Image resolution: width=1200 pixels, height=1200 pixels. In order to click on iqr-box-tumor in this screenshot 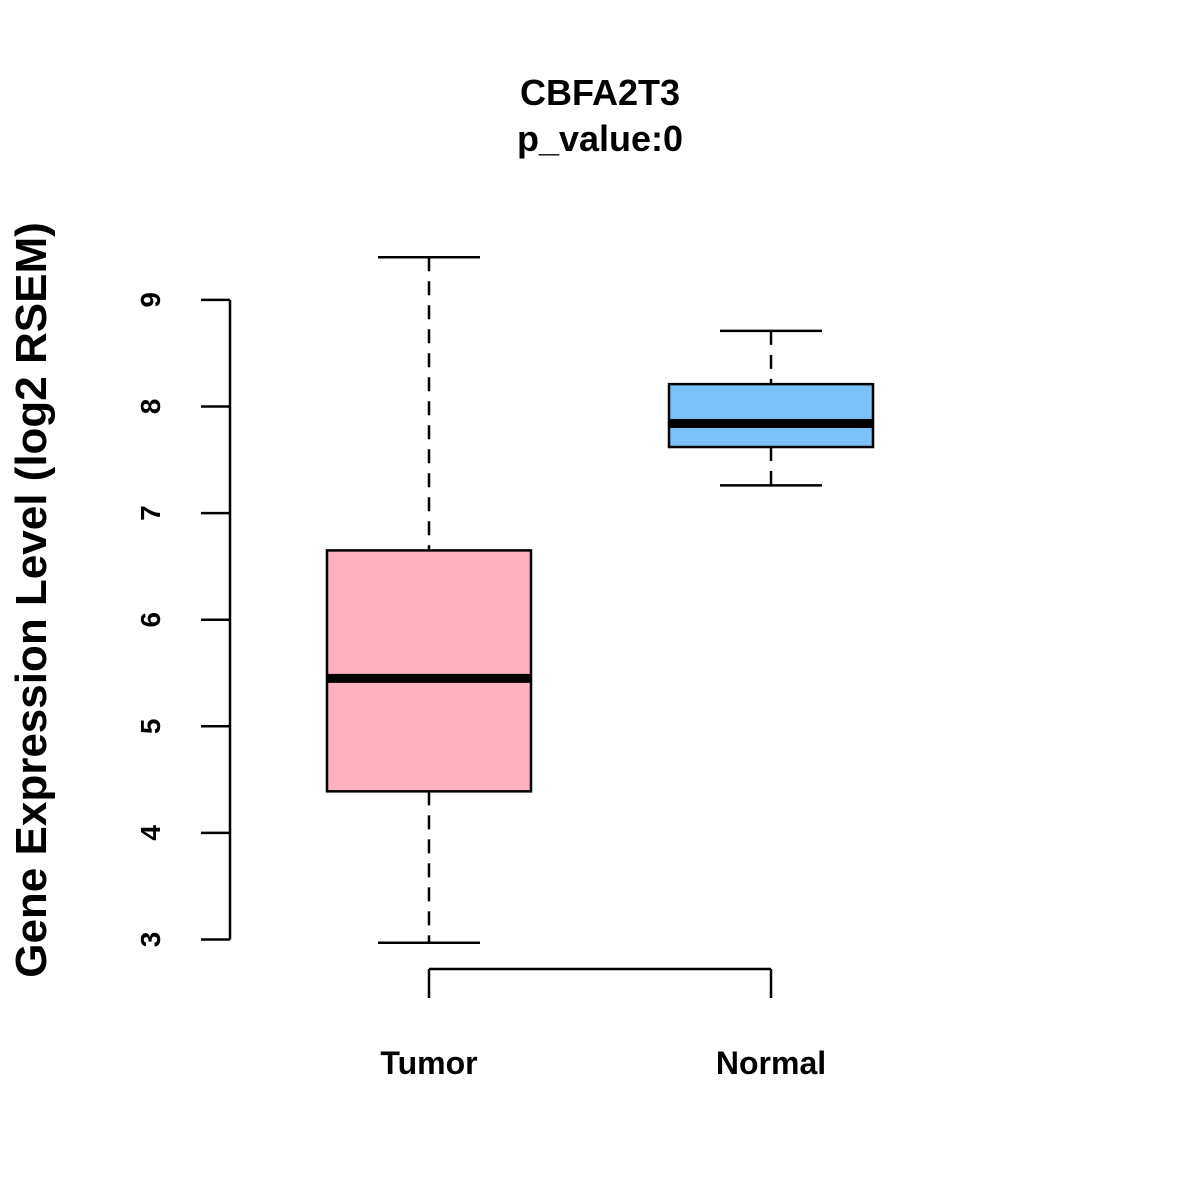, I will do `click(429, 671)`.